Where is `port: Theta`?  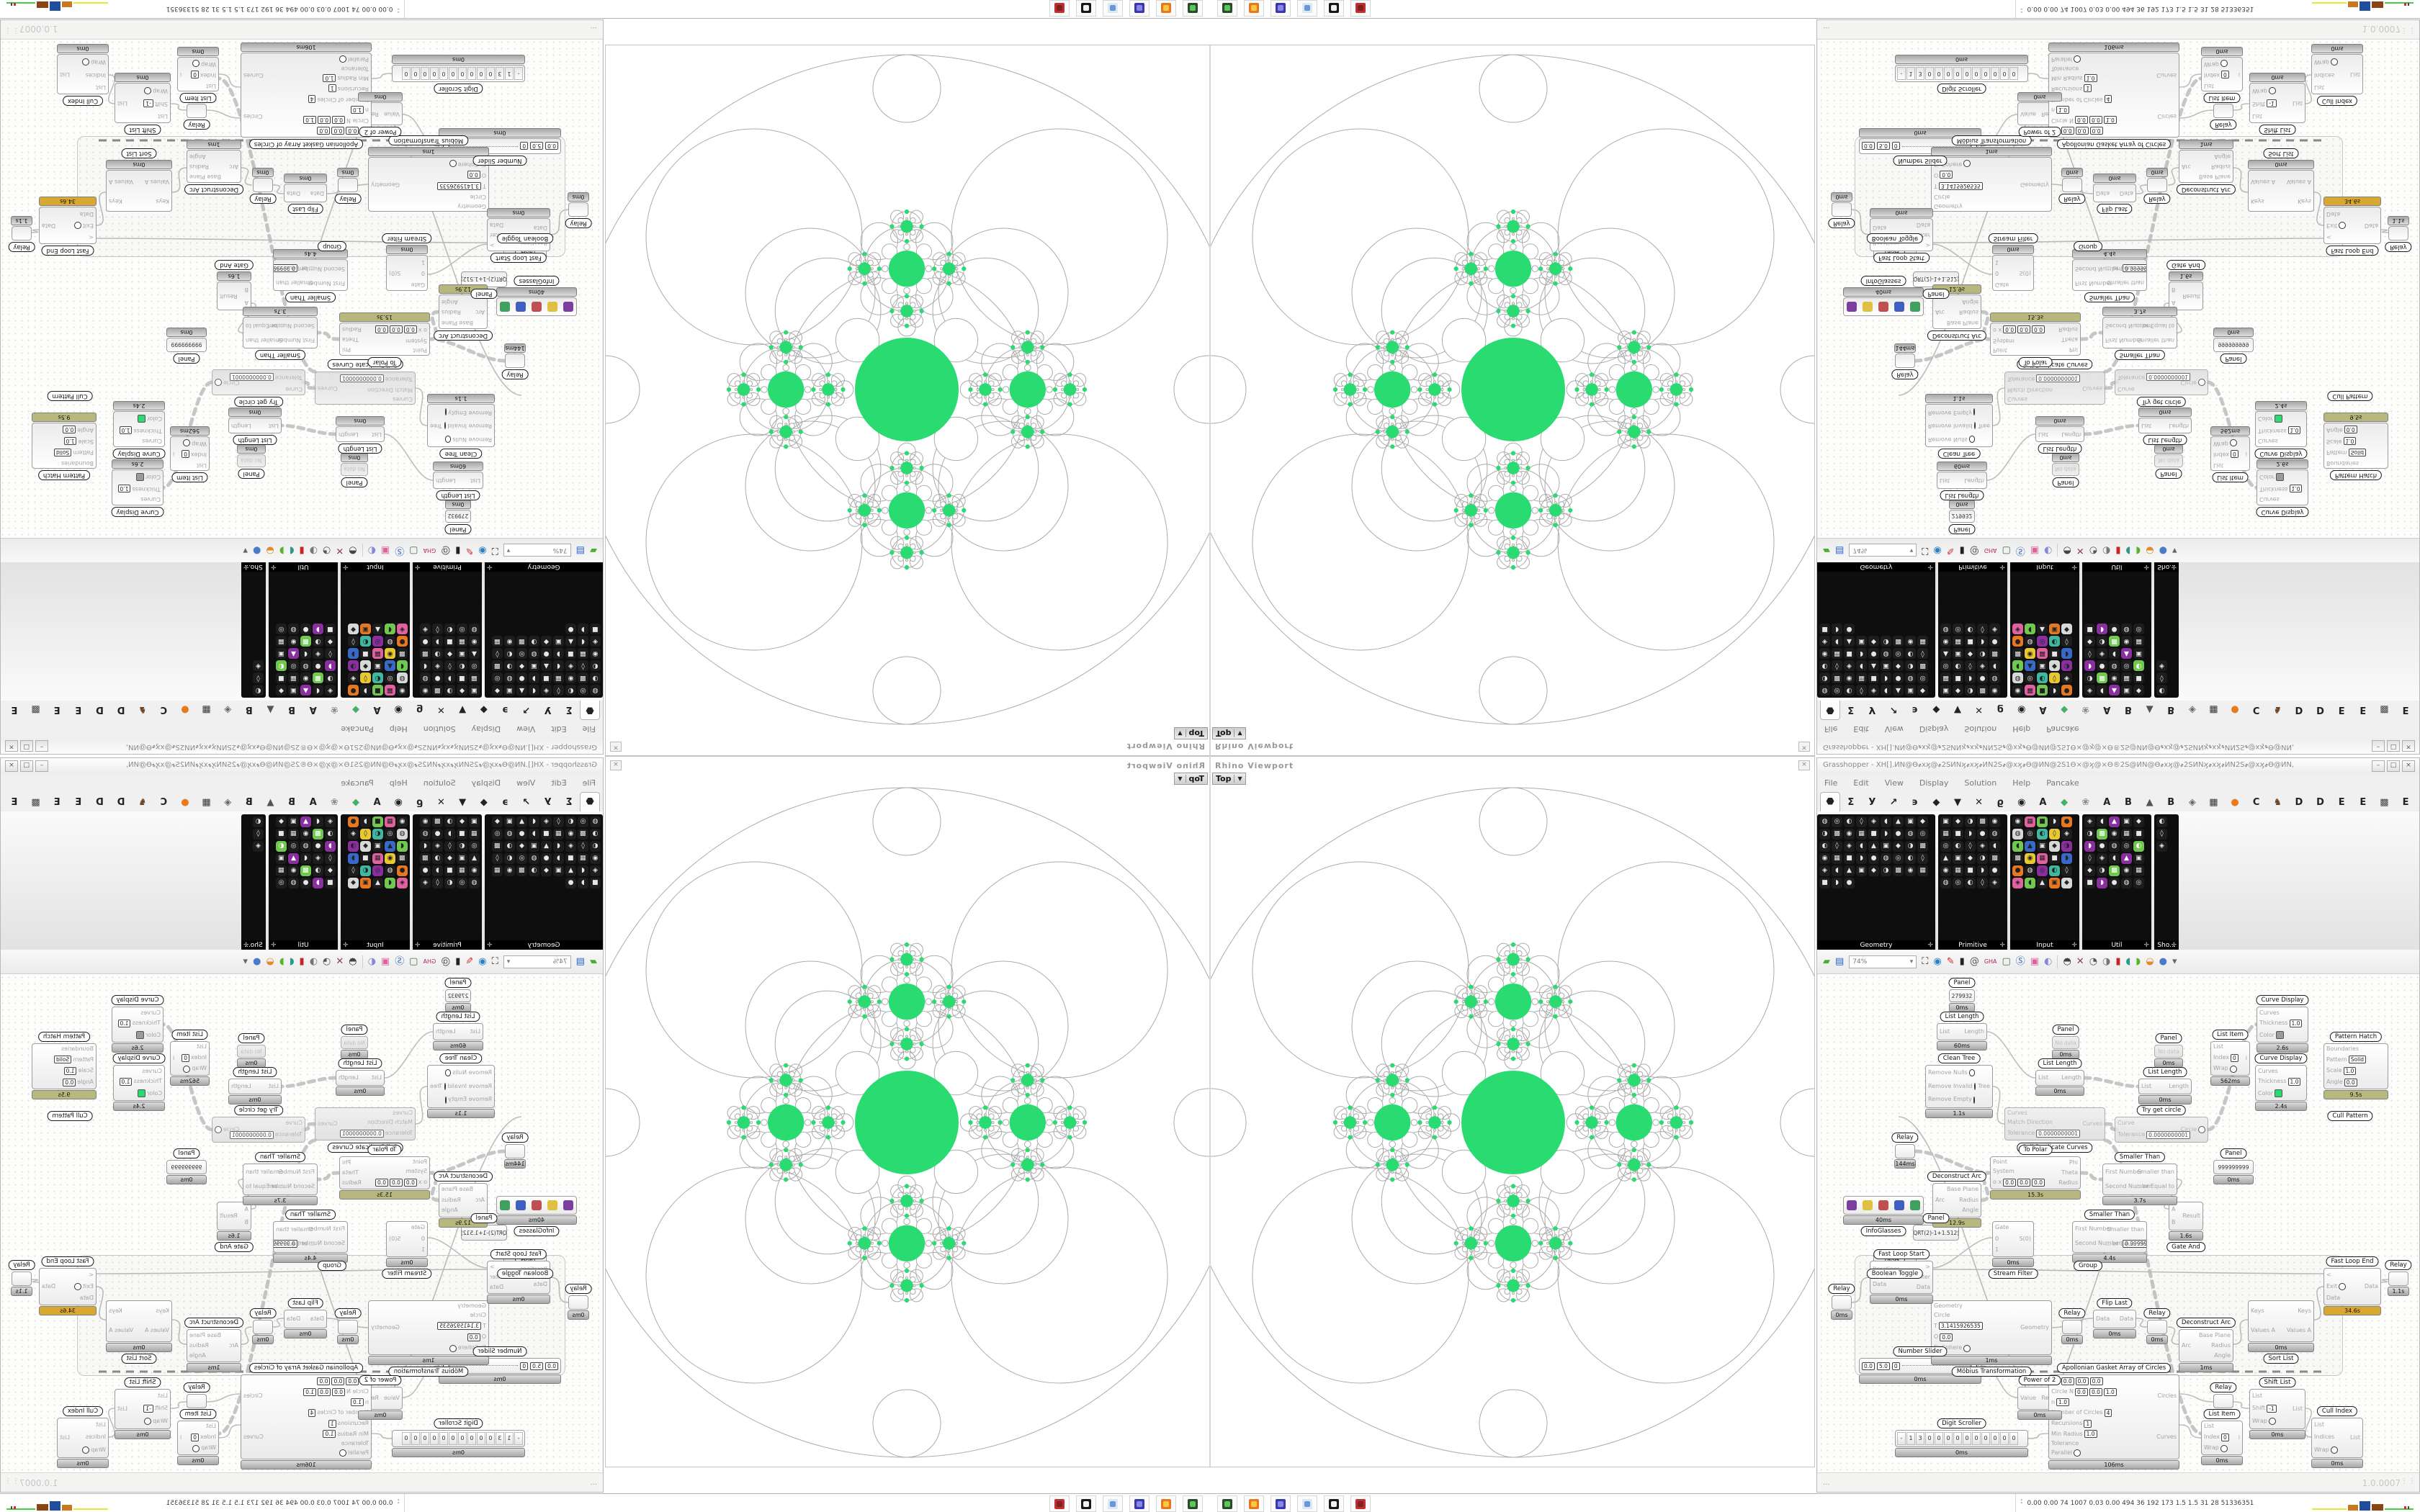
port: Theta is located at coordinates (2069, 1172).